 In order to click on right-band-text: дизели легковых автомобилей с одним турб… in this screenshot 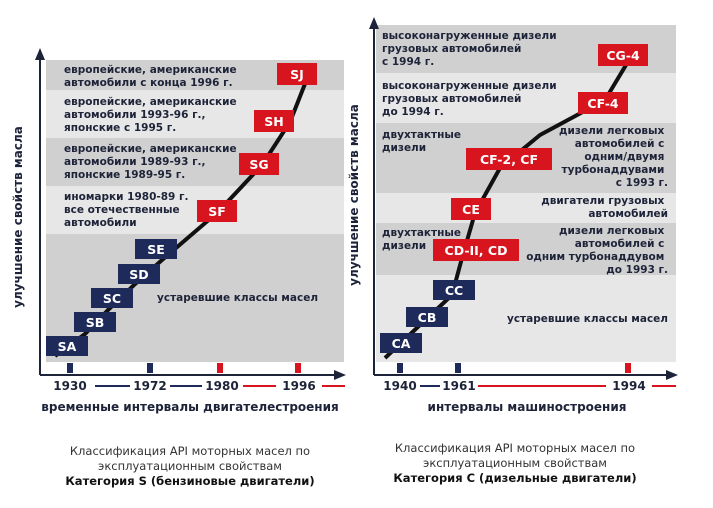, I will do `click(597, 250)`.